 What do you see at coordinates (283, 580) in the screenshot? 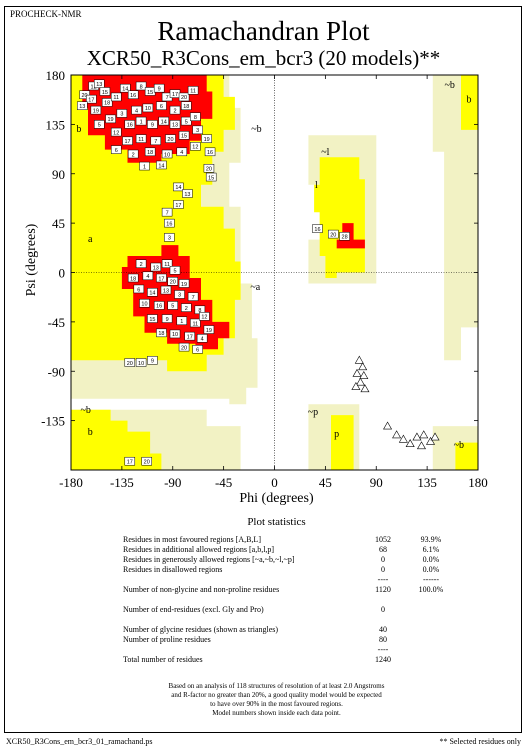
I see `statistics-row: ---- ------` at bounding box center [283, 580].